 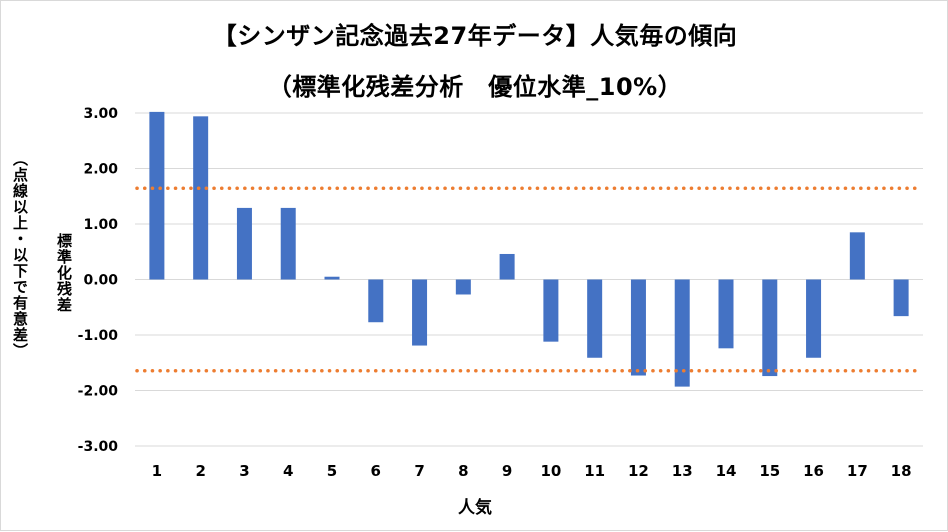 I want to click on x-tick-label: 4, so click(x=288, y=471).